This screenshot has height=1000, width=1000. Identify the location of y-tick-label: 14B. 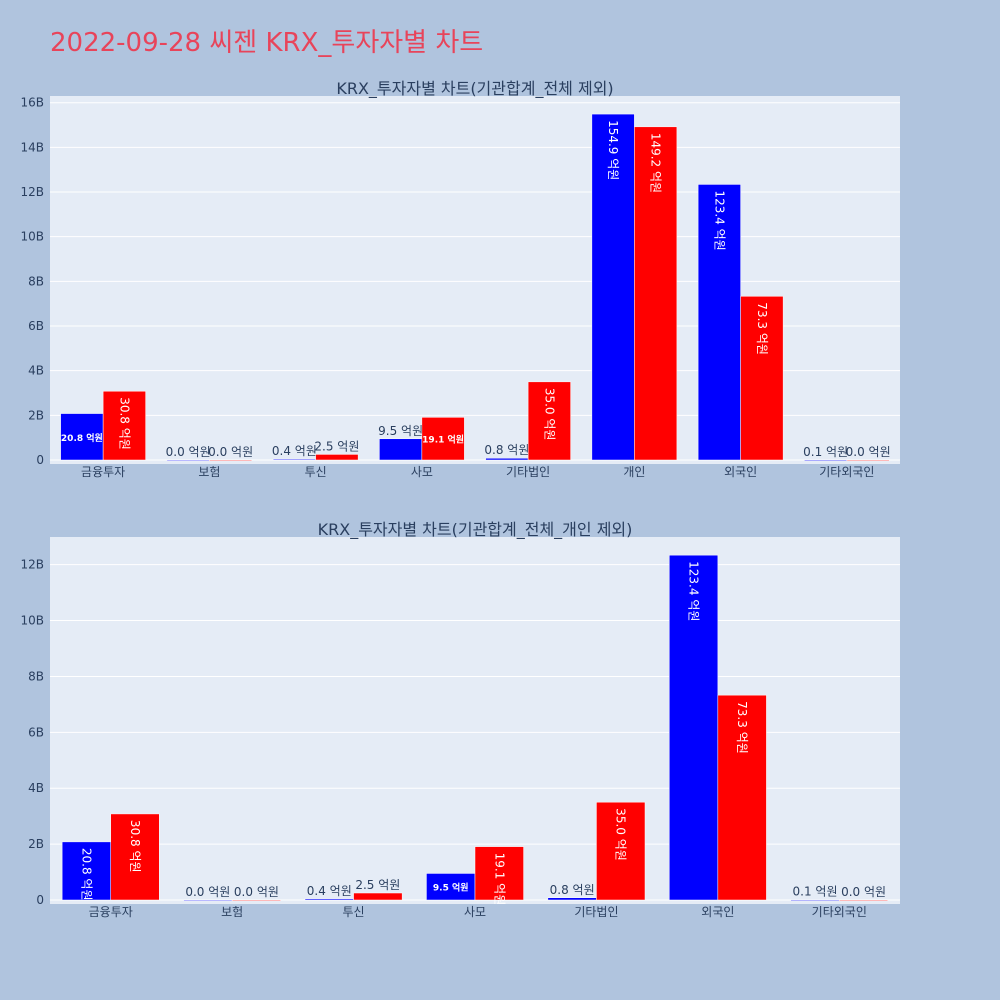
(32, 147).